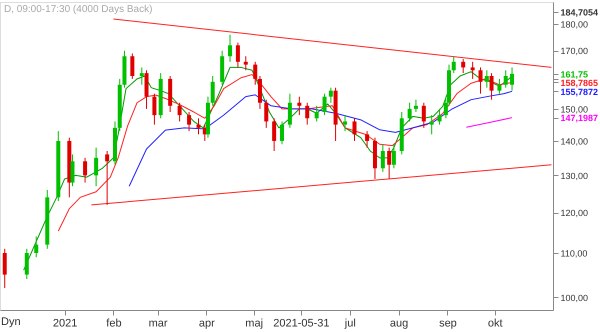 The image size is (600, 332). What do you see at coordinates (574, 213) in the screenshot?
I see `y-tick-label: 120,00` at bounding box center [574, 213].